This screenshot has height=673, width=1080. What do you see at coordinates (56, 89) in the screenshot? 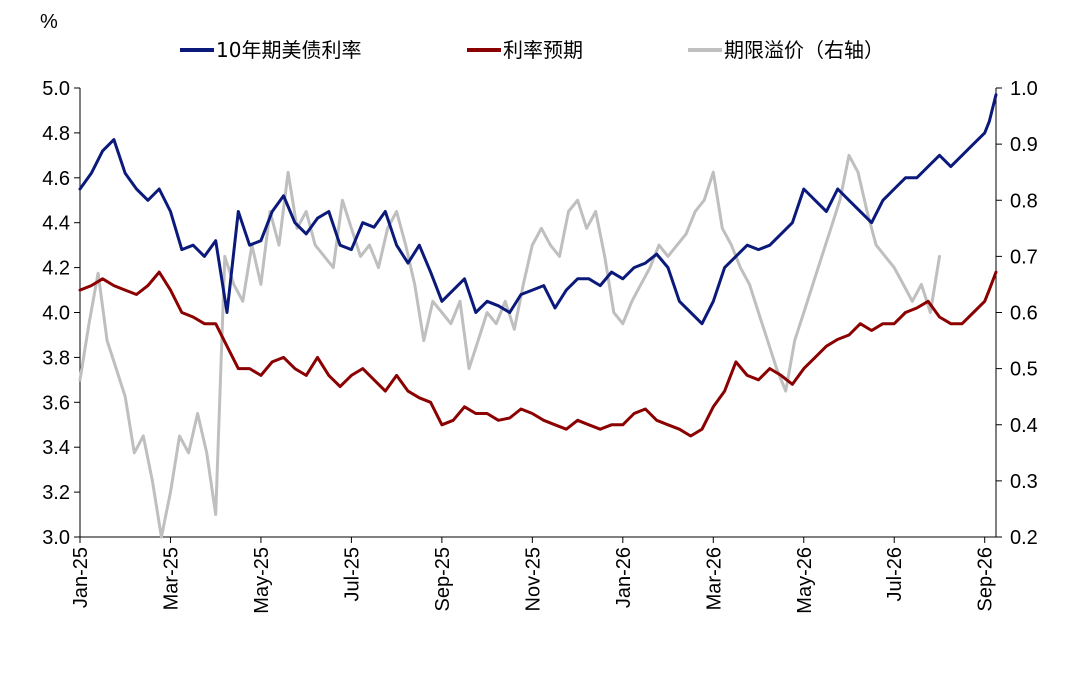
I see `y-left-tick-label: 5.0` at bounding box center [56, 89].